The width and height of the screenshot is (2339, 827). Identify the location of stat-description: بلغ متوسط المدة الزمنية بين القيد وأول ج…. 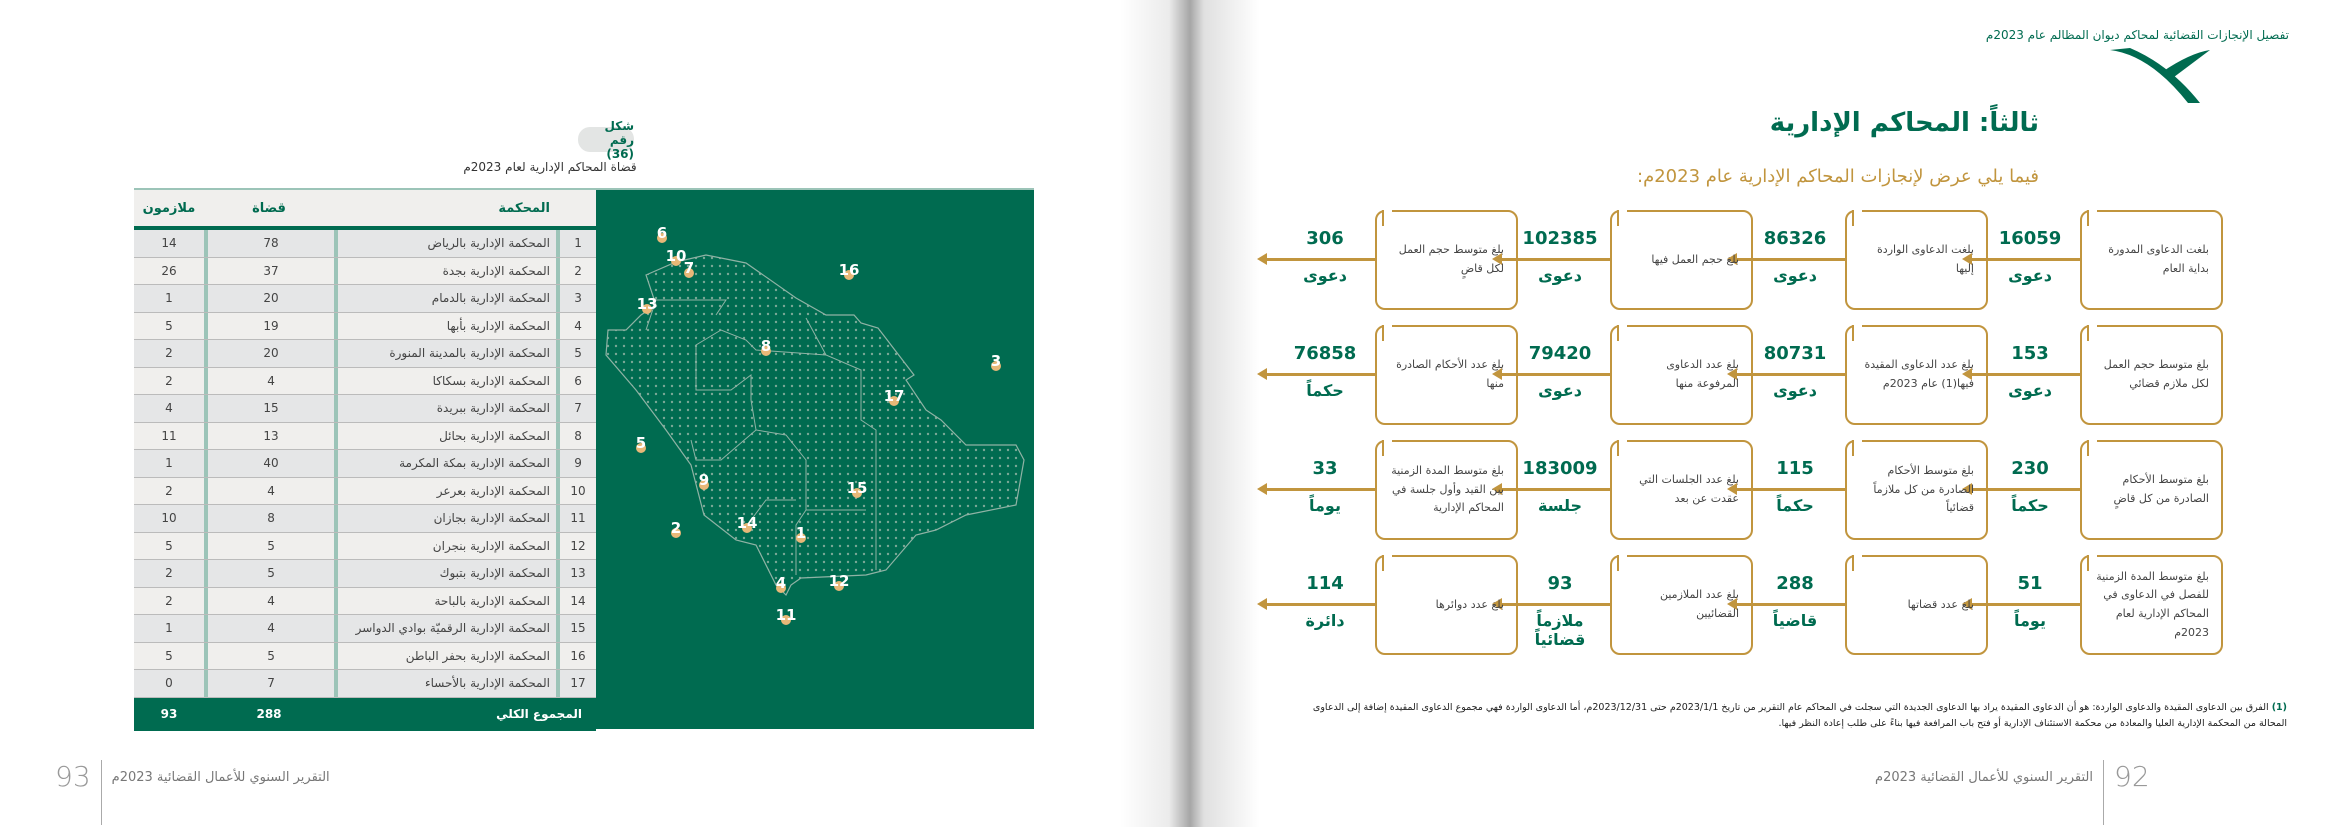
(1447, 489).